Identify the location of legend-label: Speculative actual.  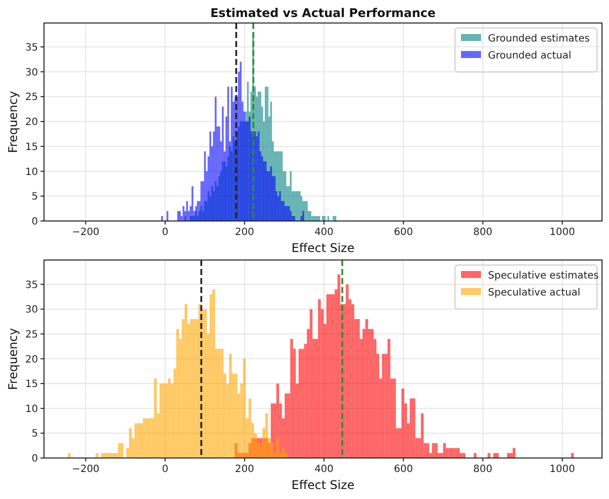
(534, 293).